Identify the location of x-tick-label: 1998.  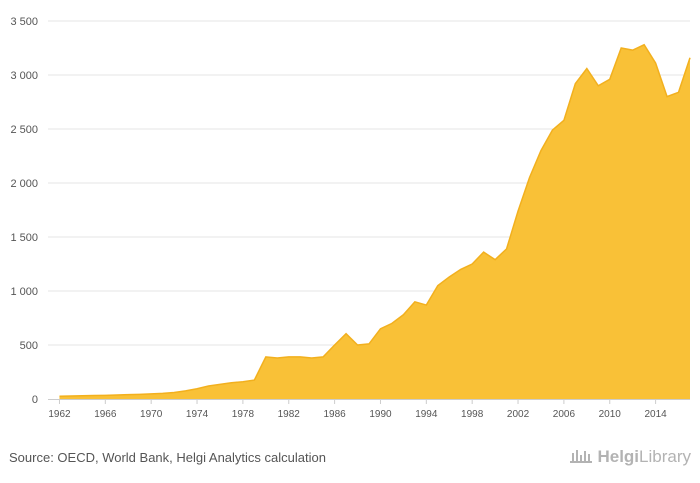
(472, 414).